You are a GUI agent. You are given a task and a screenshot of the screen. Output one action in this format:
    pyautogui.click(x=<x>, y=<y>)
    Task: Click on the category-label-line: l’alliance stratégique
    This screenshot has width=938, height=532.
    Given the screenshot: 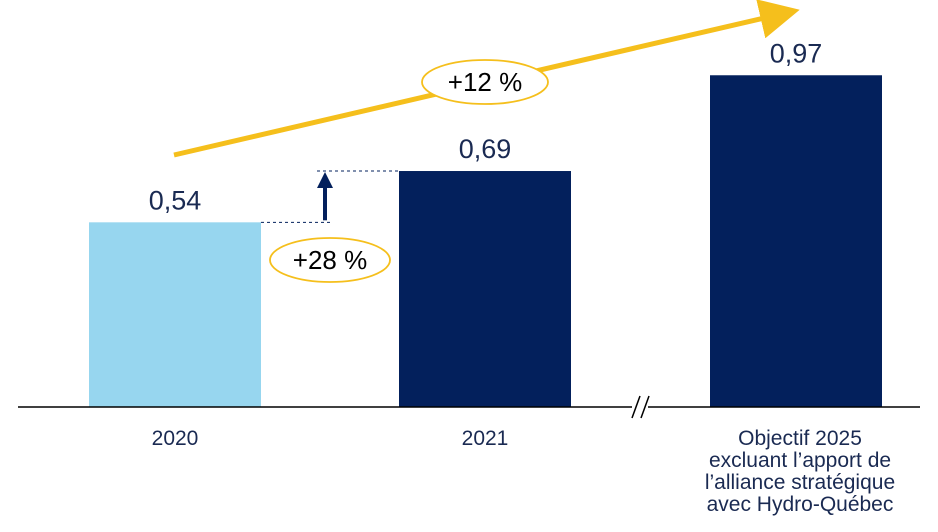 What is the action you would take?
    pyautogui.click(x=800, y=482)
    